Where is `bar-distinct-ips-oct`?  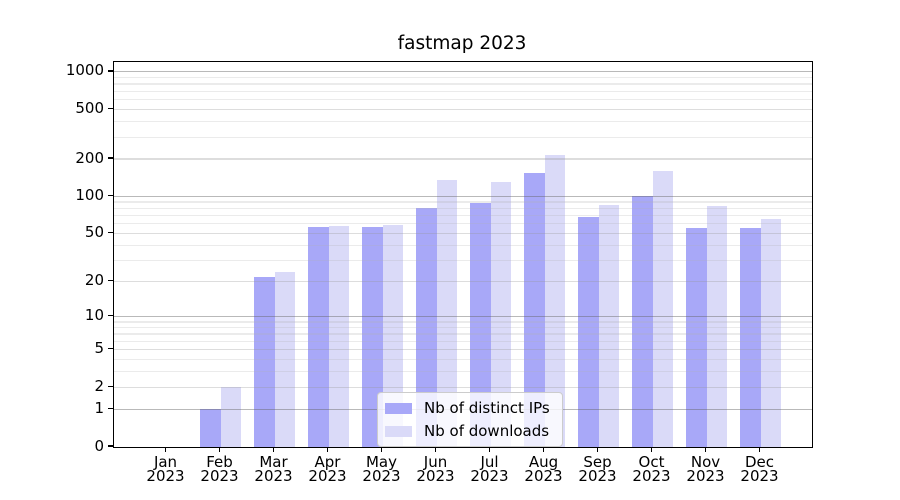
bar-distinct-ips-oct is located at coordinates (642, 321).